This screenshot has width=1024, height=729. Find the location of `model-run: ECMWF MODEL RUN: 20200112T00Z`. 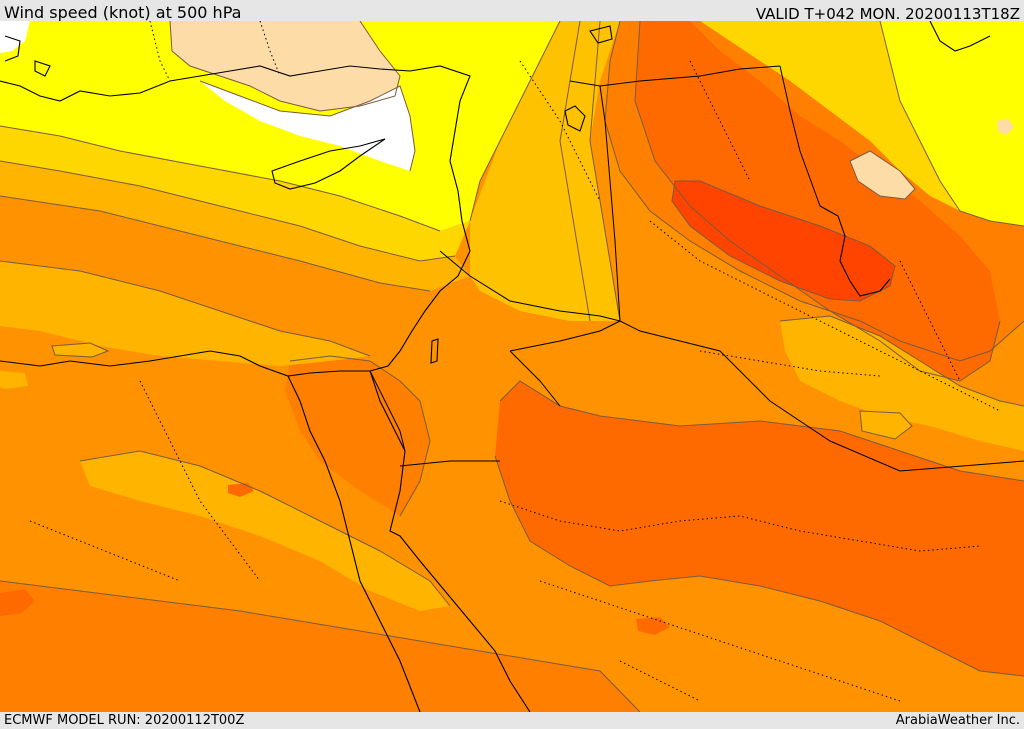

model-run: ECMWF MODEL RUN: 20200112T00Z is located at coordinates (124, 720).